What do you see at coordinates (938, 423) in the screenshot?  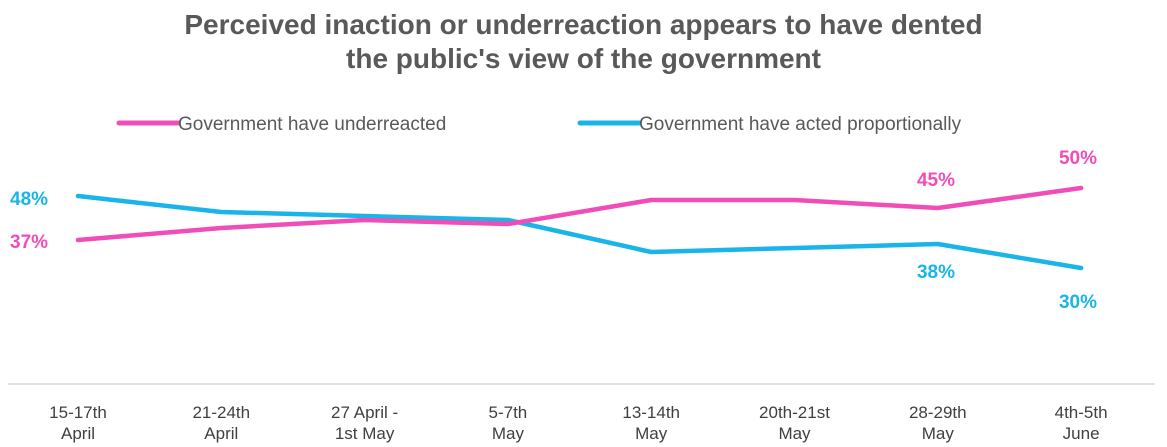 I see `x-tick-label: 28-29th May` at bounding box center [938, 423].